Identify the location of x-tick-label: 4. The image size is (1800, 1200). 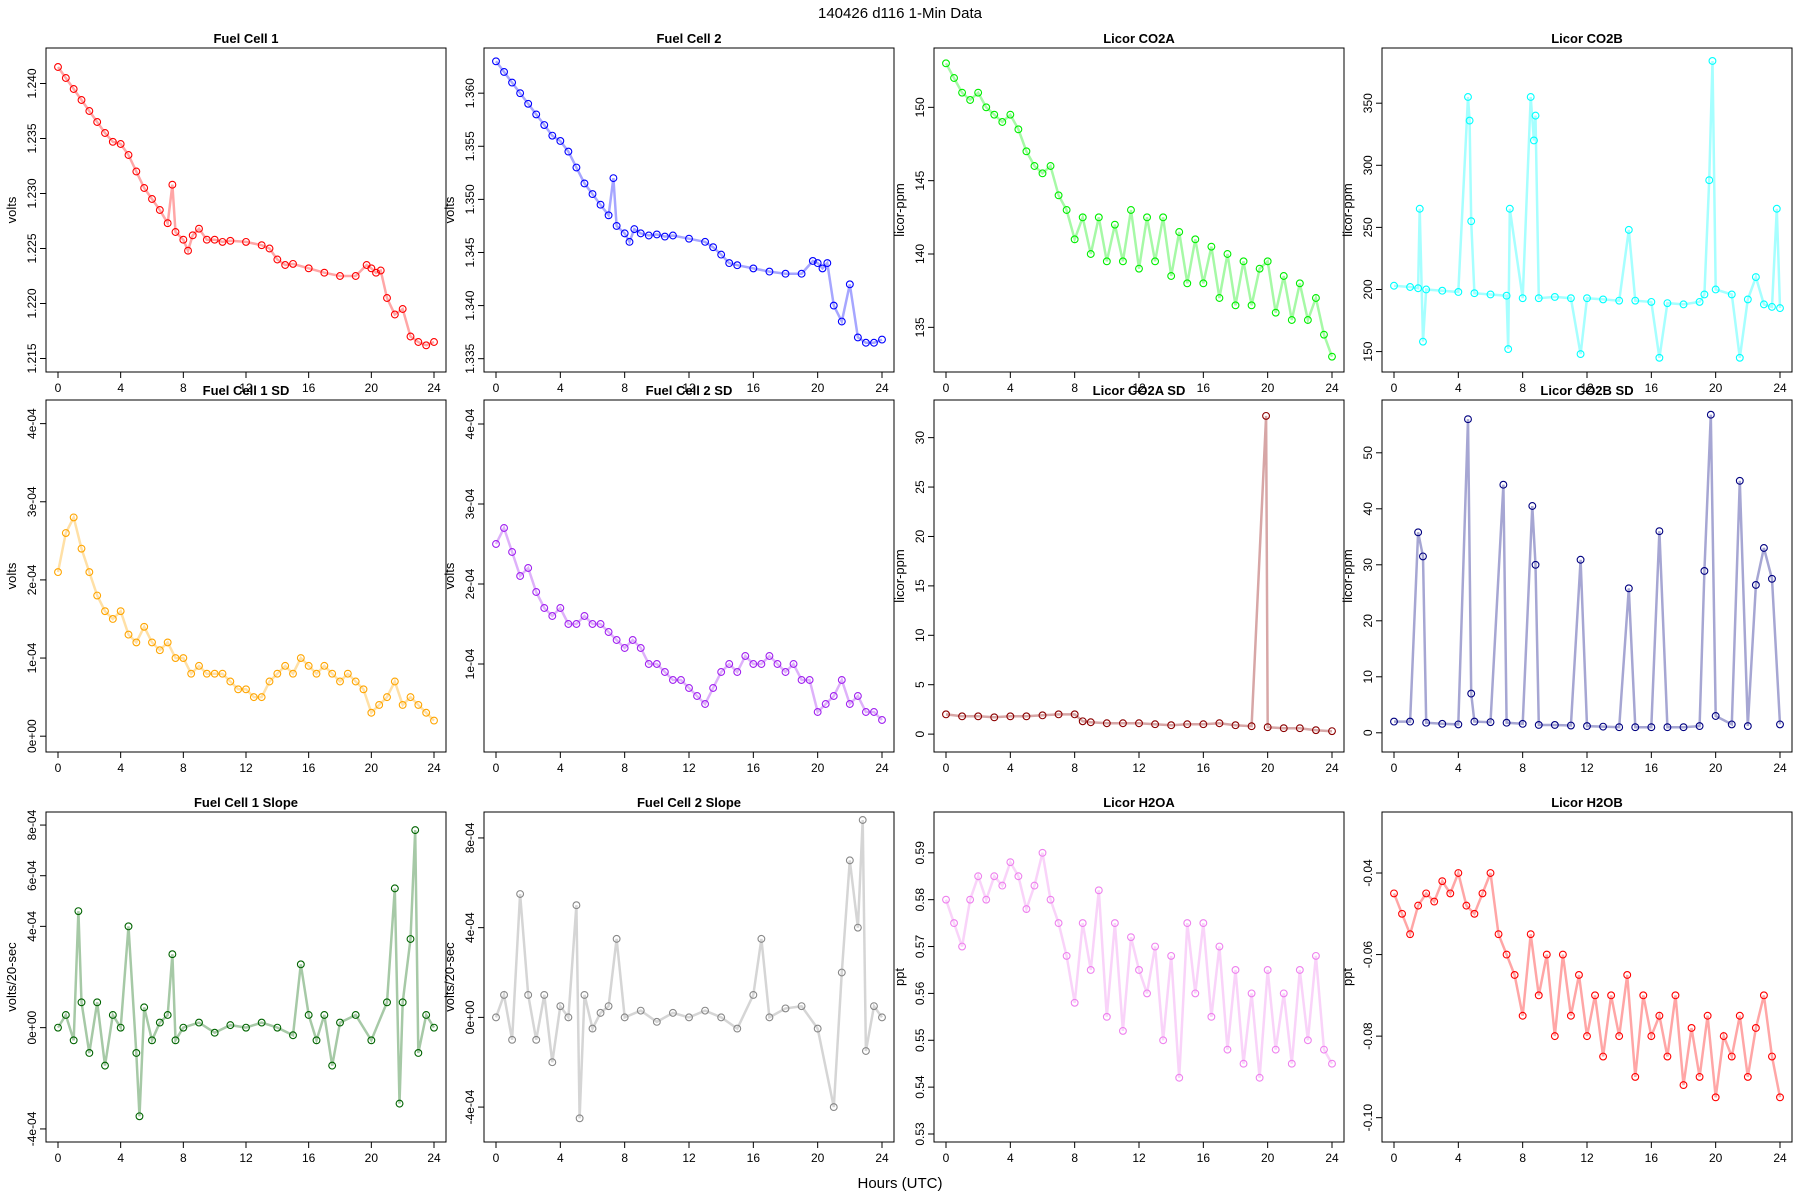
(120, 388).